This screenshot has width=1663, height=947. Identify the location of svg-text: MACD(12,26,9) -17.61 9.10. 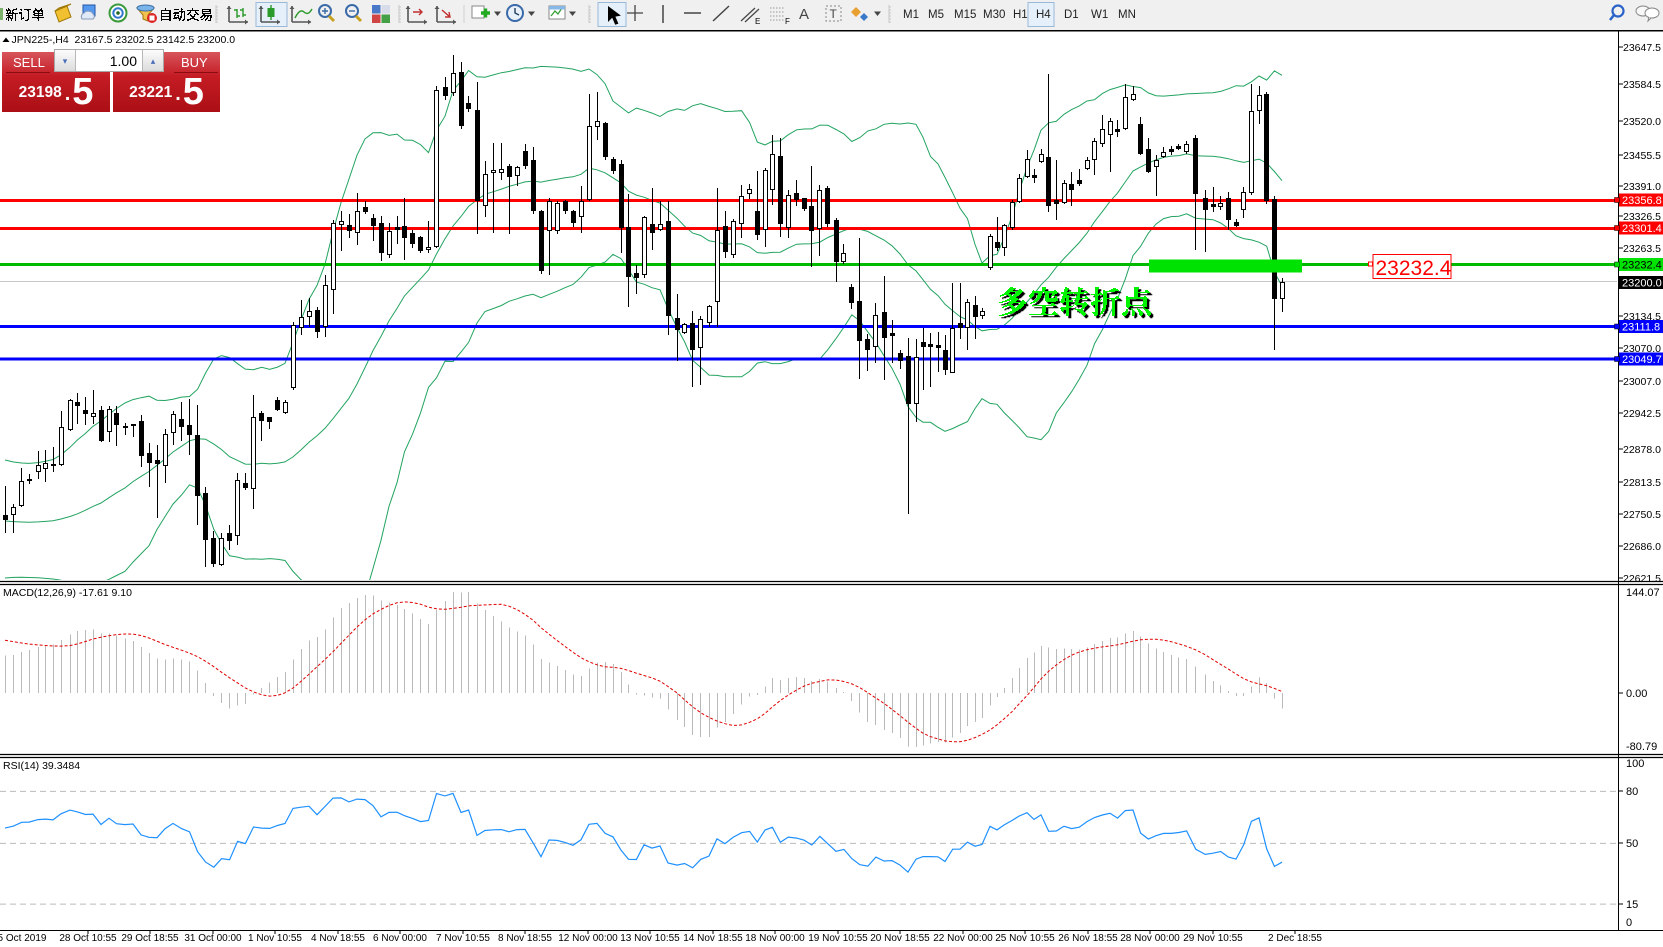
(67, 593).